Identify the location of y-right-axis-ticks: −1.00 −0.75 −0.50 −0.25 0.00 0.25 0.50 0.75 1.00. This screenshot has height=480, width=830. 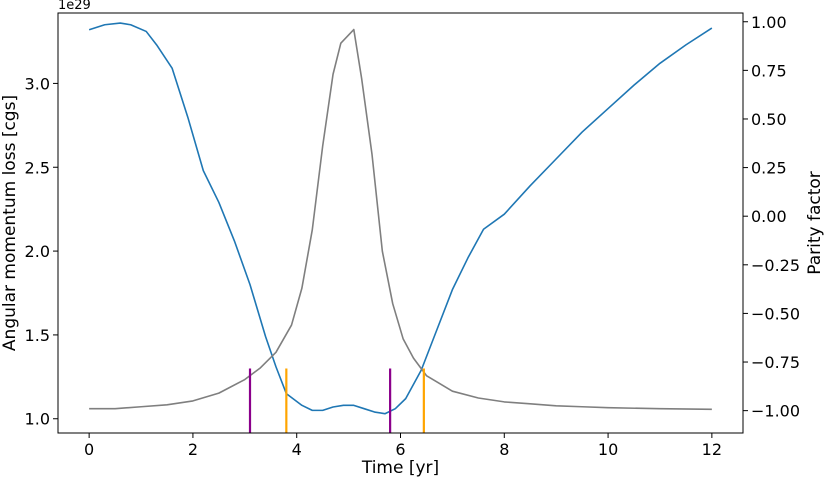
(771, 217).